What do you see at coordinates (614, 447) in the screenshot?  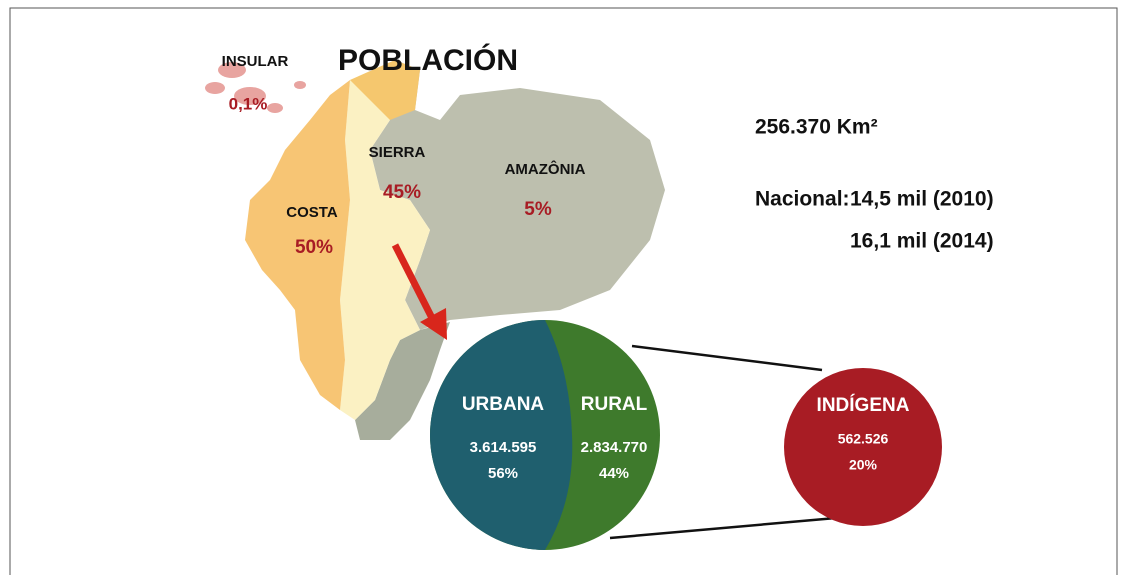 I see `slice-count: 2.834.770` at bounding box center [614, 447].